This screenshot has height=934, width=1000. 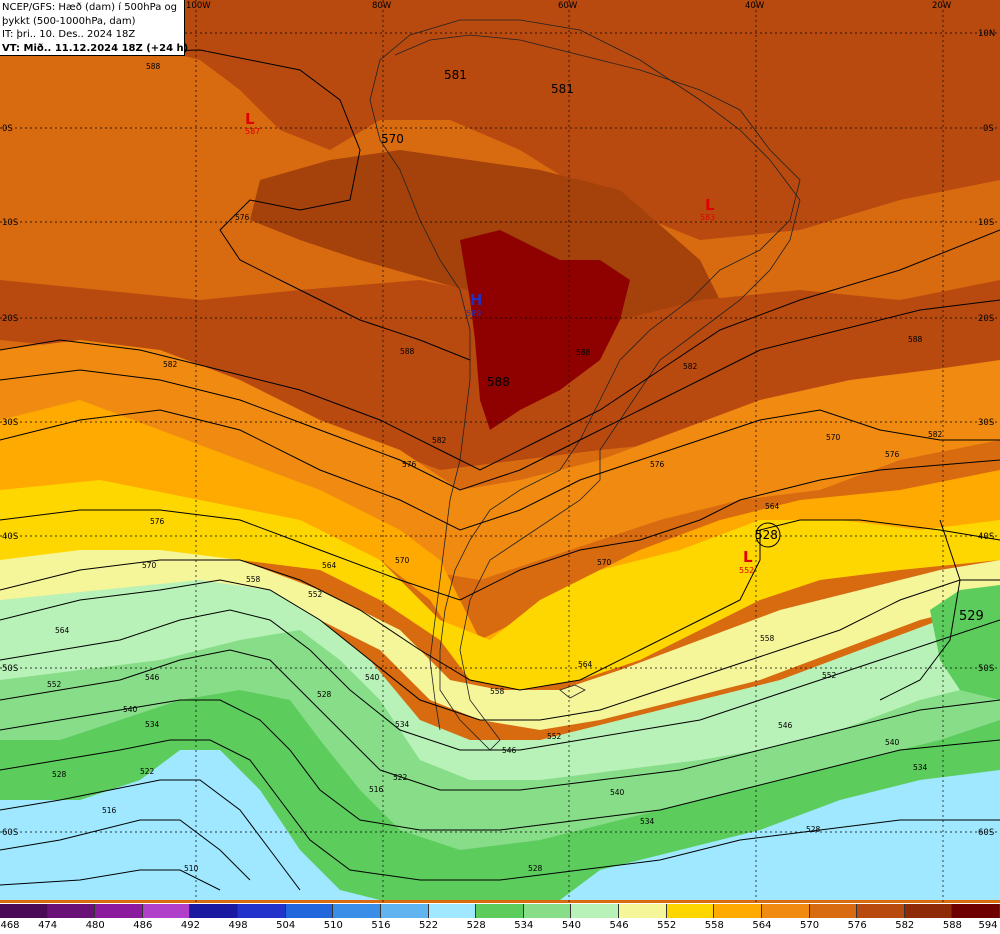 I want to click on color-scale-label: 480, so click(x=95, y=925).